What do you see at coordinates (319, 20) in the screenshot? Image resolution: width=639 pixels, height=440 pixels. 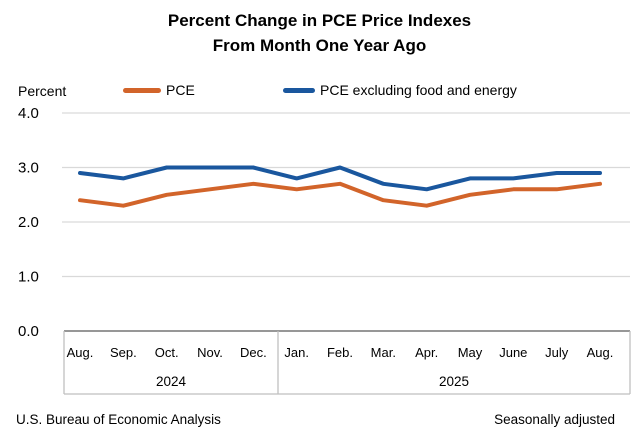 I see `chart-title: Percent Change in PCE Price Indexes` at bounding box center [319, 20].